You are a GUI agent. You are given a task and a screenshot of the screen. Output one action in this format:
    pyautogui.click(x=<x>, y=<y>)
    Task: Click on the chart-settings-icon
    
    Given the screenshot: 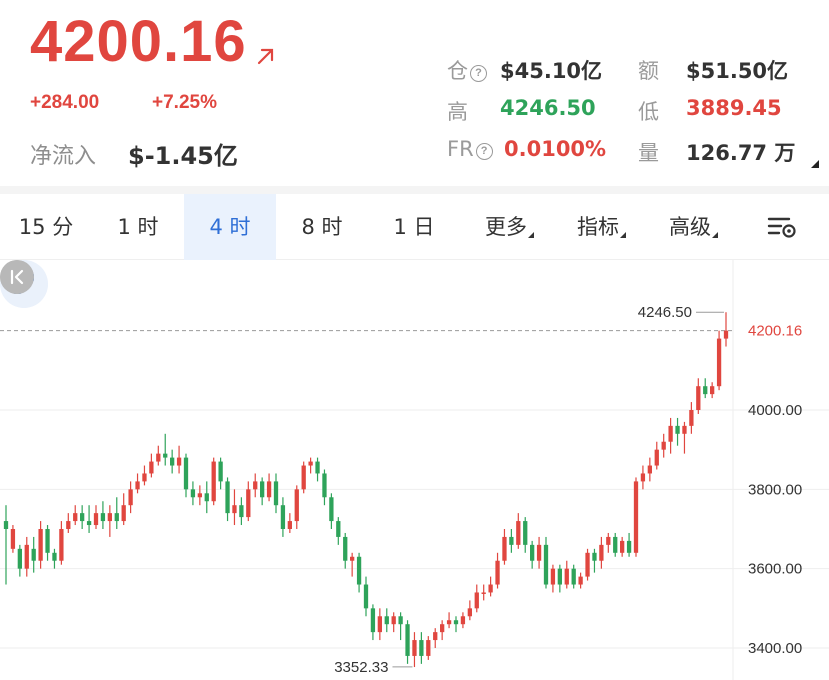 What is the action you would take?
    pyautogui.click(x=782, y=227)
    